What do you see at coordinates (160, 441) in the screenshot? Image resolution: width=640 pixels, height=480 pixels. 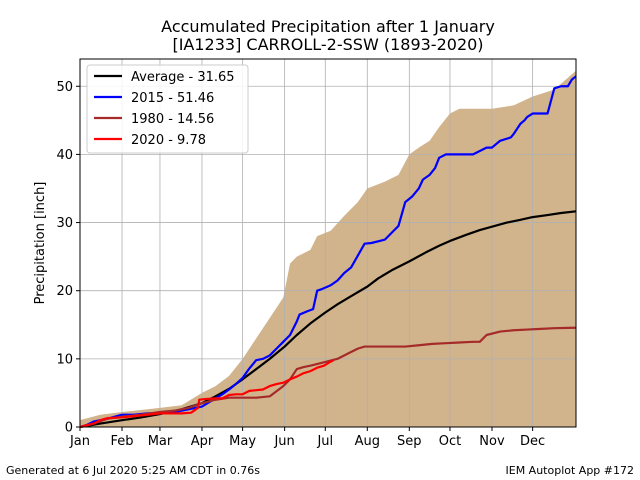 I see `x-tick-label: Mar` at bounding box center [160, 441].